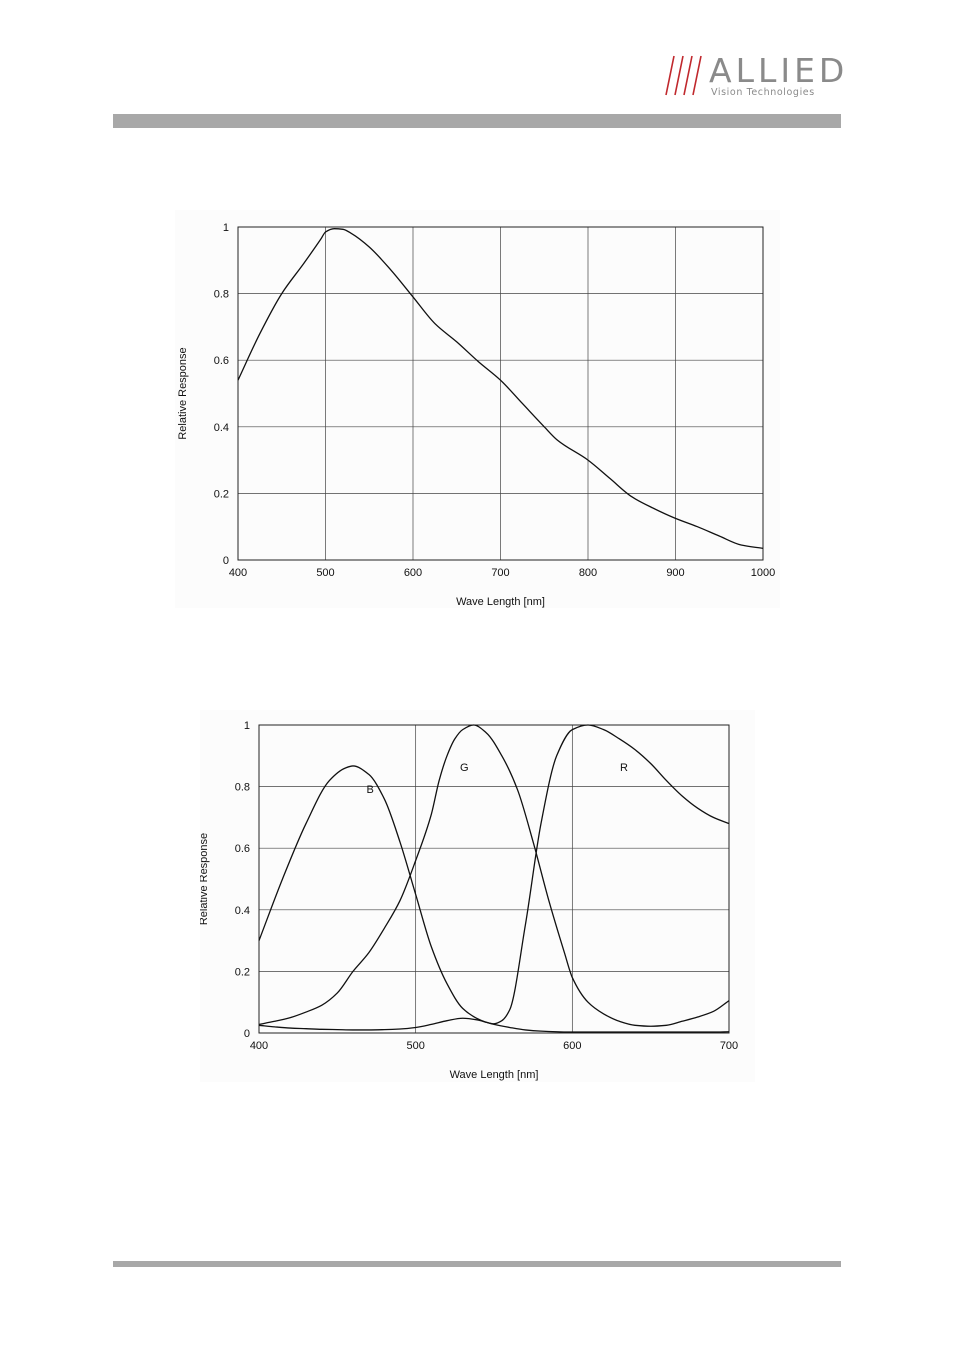 The width and height of the screenshot is (954, 1350). I want to click on chart1-plot-frame, so click(500, 393).